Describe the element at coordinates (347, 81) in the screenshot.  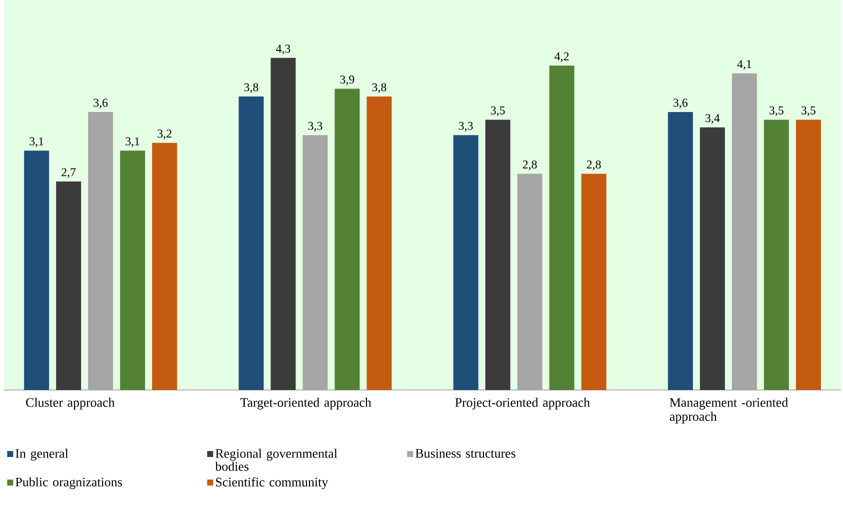
I see `data-label: 3,9` at that location.